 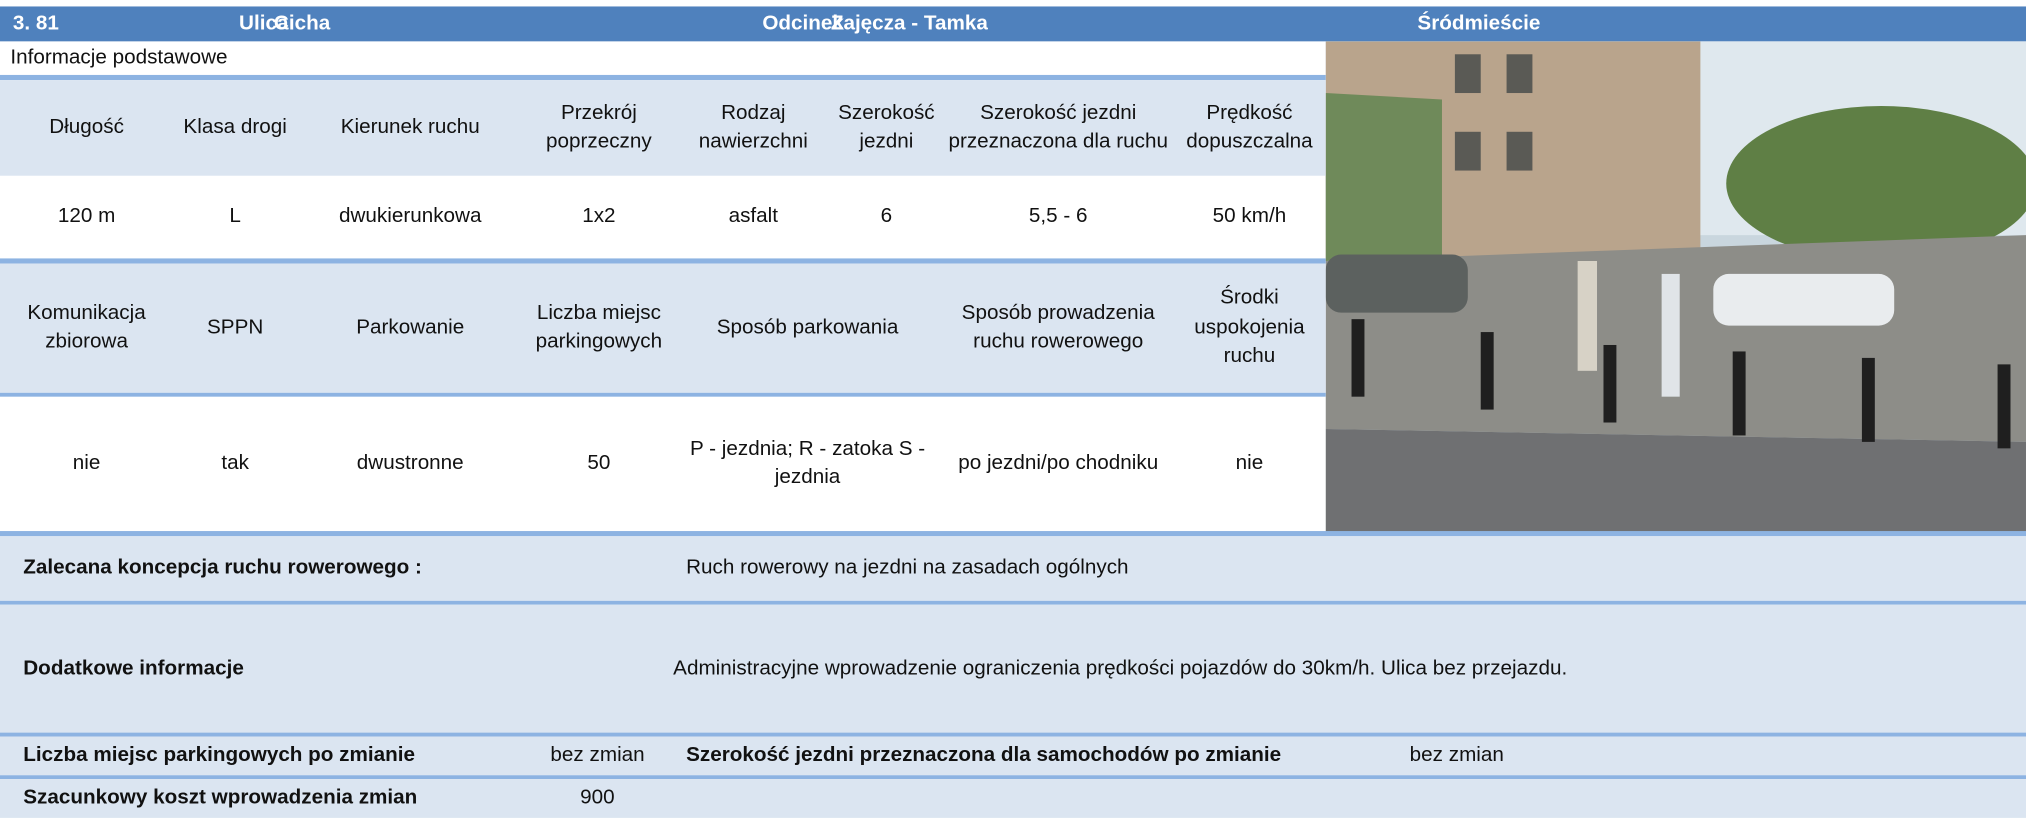 I want to click on cell-value: P - jezdnia; R - zatoka S - jezdnia, so click(x=807, y=463).